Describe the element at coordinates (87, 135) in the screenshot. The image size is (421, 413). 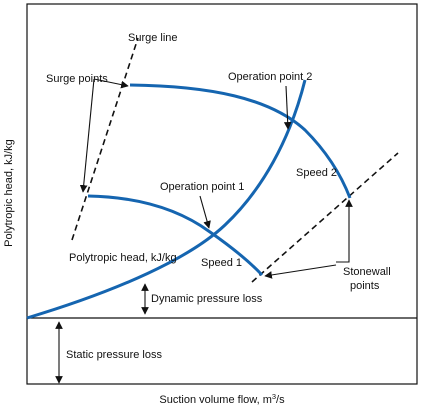
I see `surge-points-arrow-lower` at that location.